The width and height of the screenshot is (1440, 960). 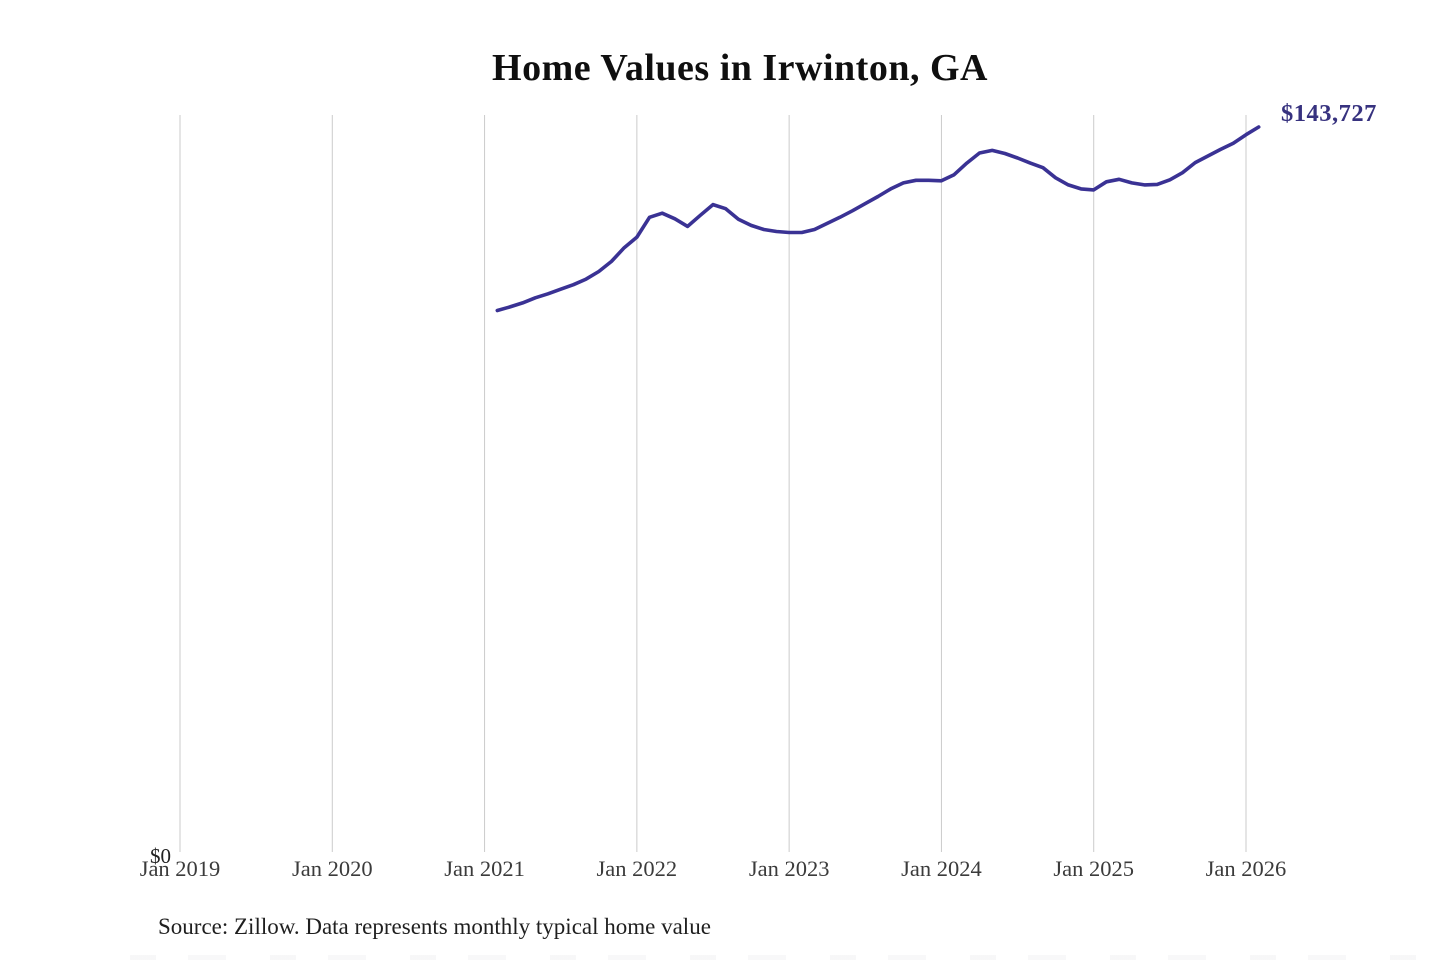 What do you see at coordinates (878, 219) in the screenshot?
I see `home-value-line` at bounding box center [878, 219].